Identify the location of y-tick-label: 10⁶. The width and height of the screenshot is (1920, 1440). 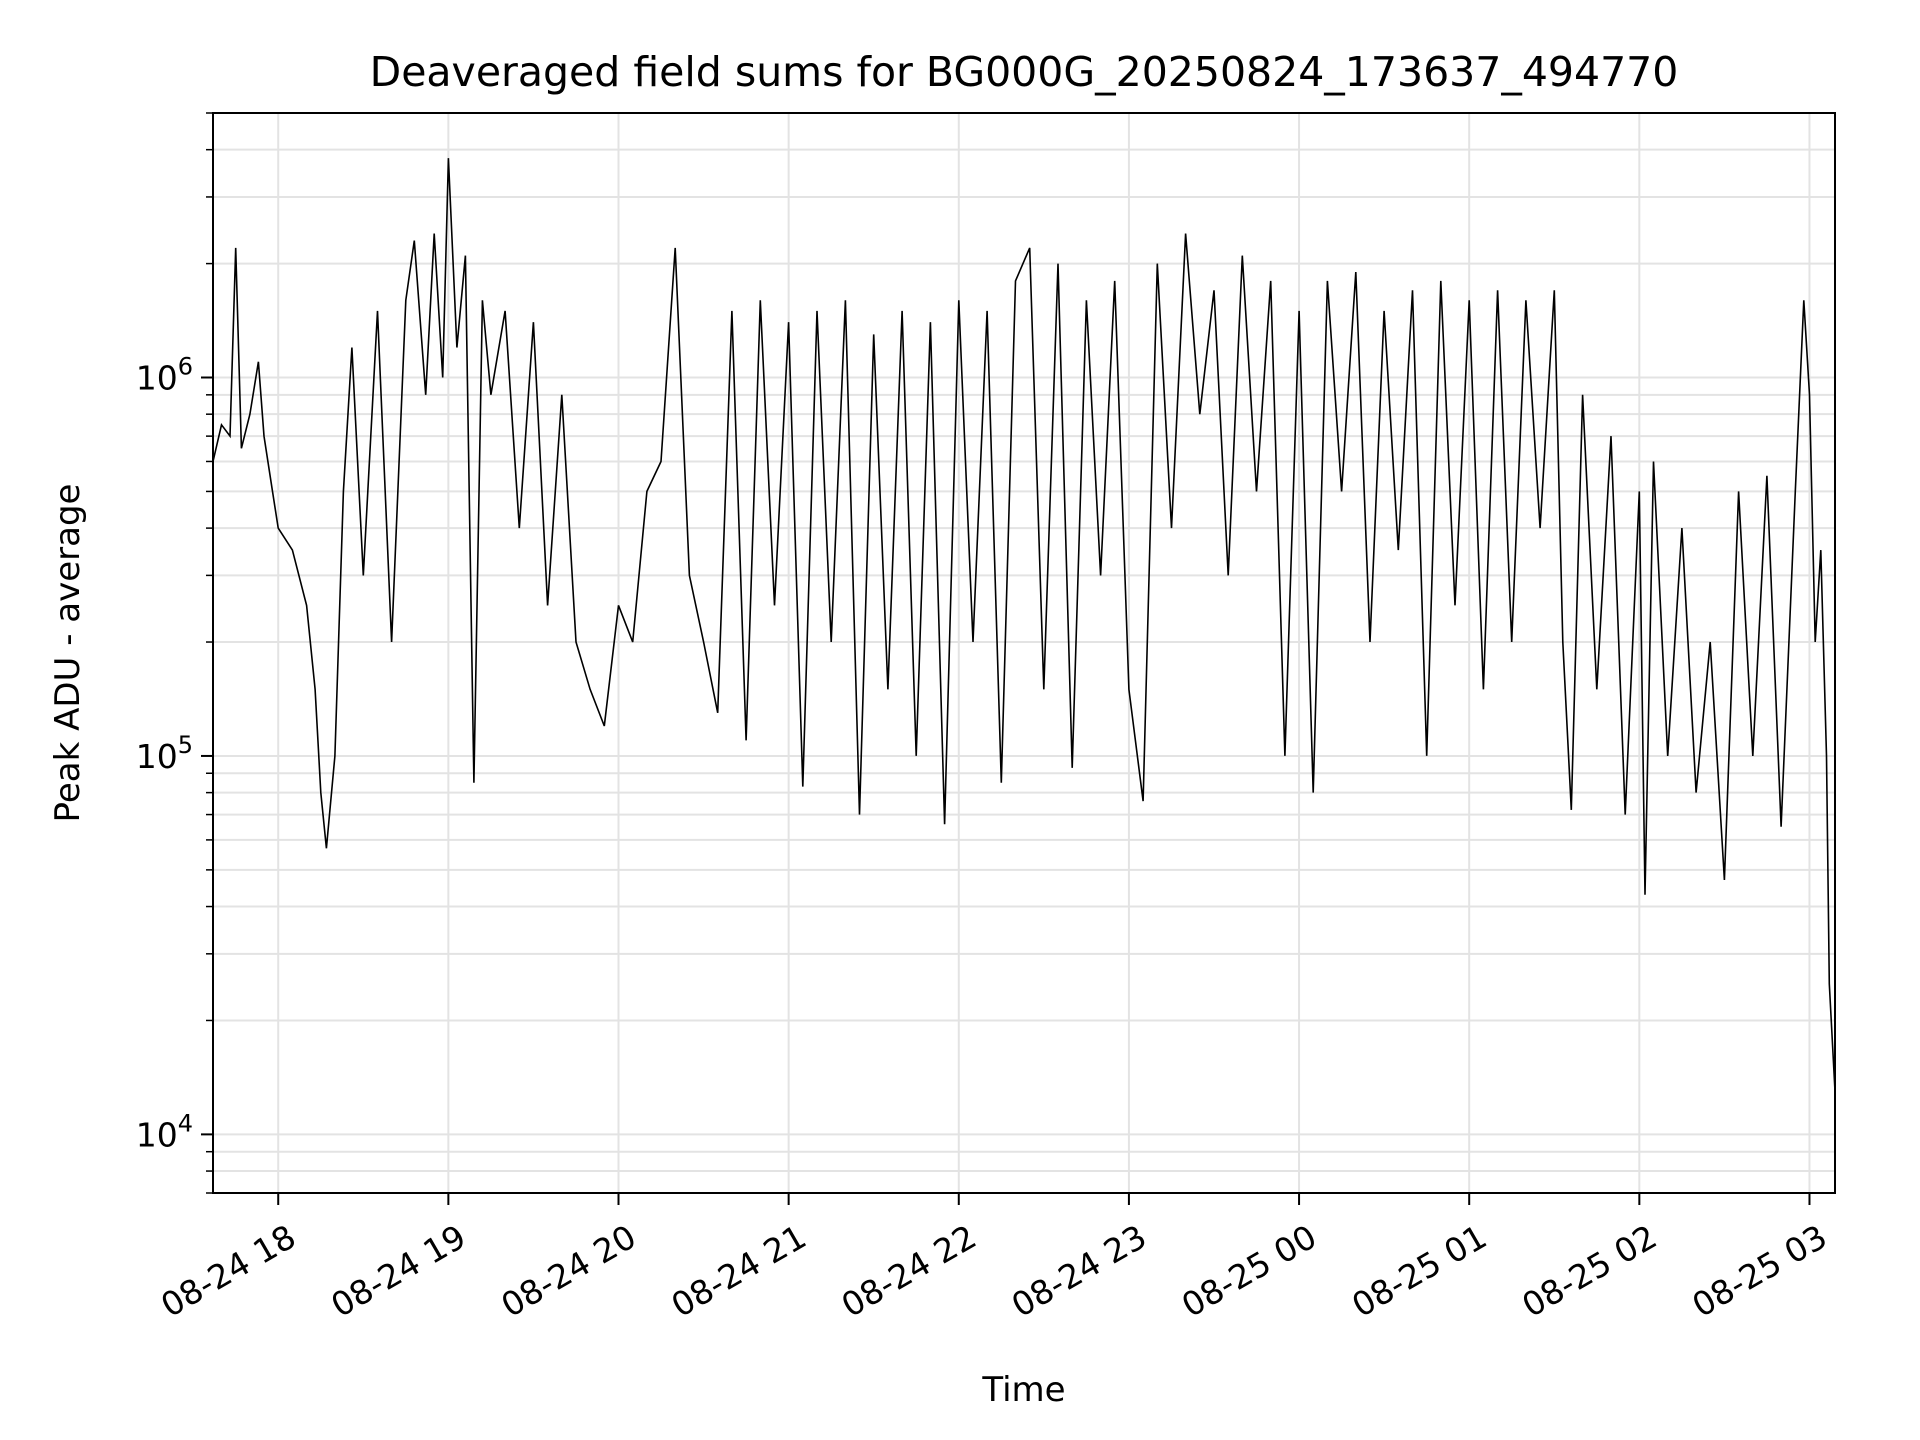
(164, 375).